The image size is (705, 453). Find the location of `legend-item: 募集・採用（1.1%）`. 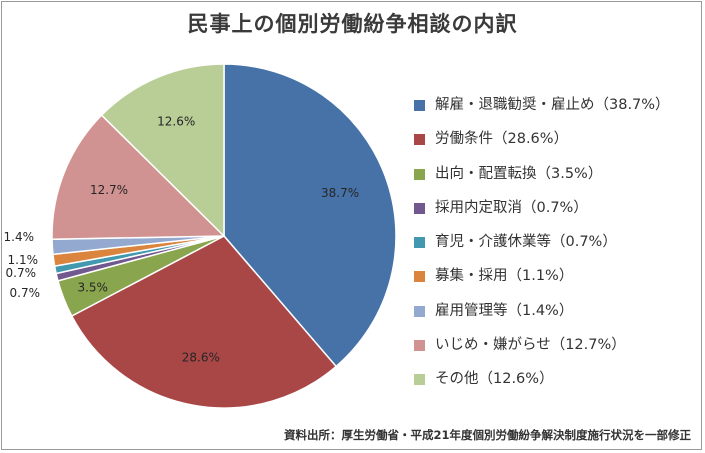

legend-item: 募集・採用（1.1%） is located at coordinates (542, 284).